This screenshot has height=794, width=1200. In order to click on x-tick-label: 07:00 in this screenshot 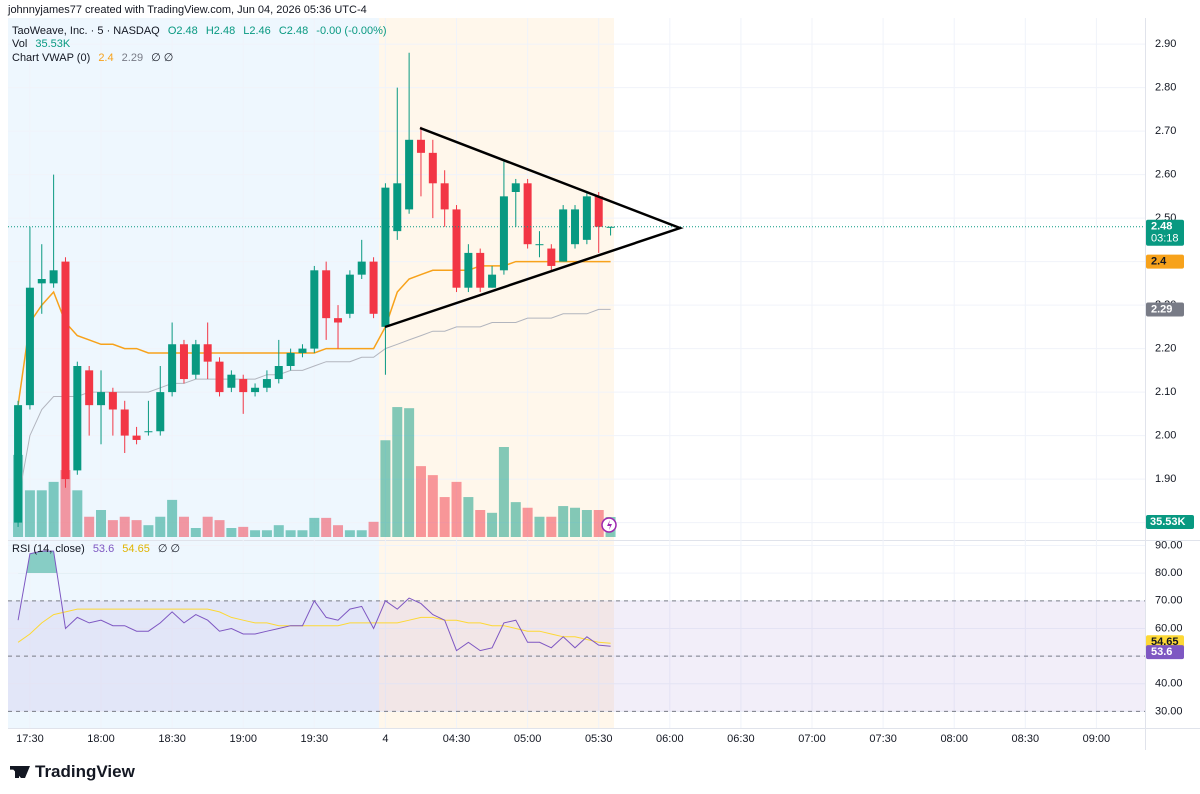, I will do `click(812, 739)`.